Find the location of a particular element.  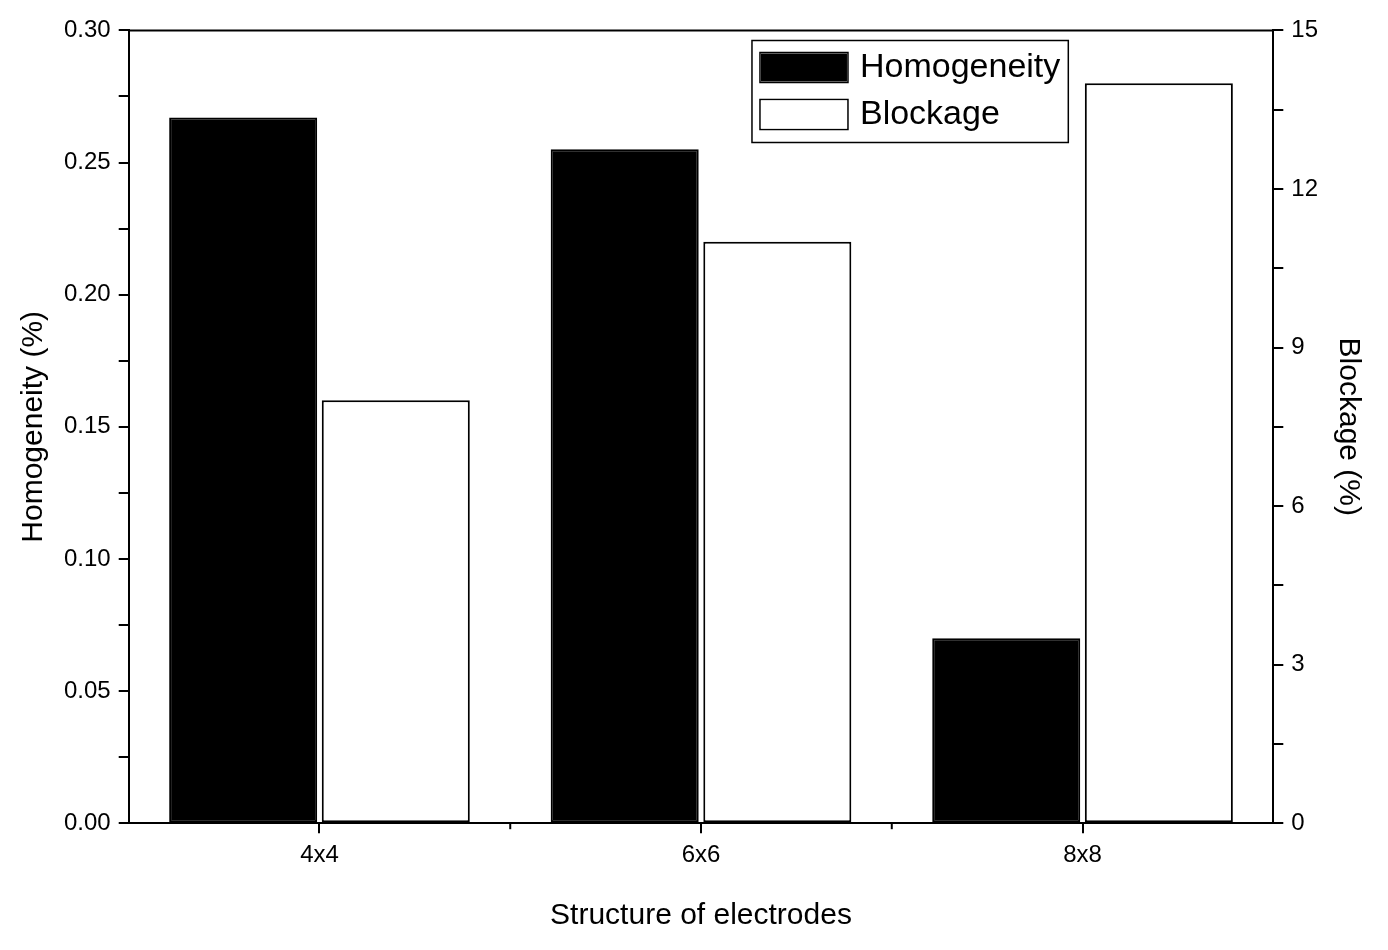

y-tick-label: 0.05 is located at coordinates (87, 689).